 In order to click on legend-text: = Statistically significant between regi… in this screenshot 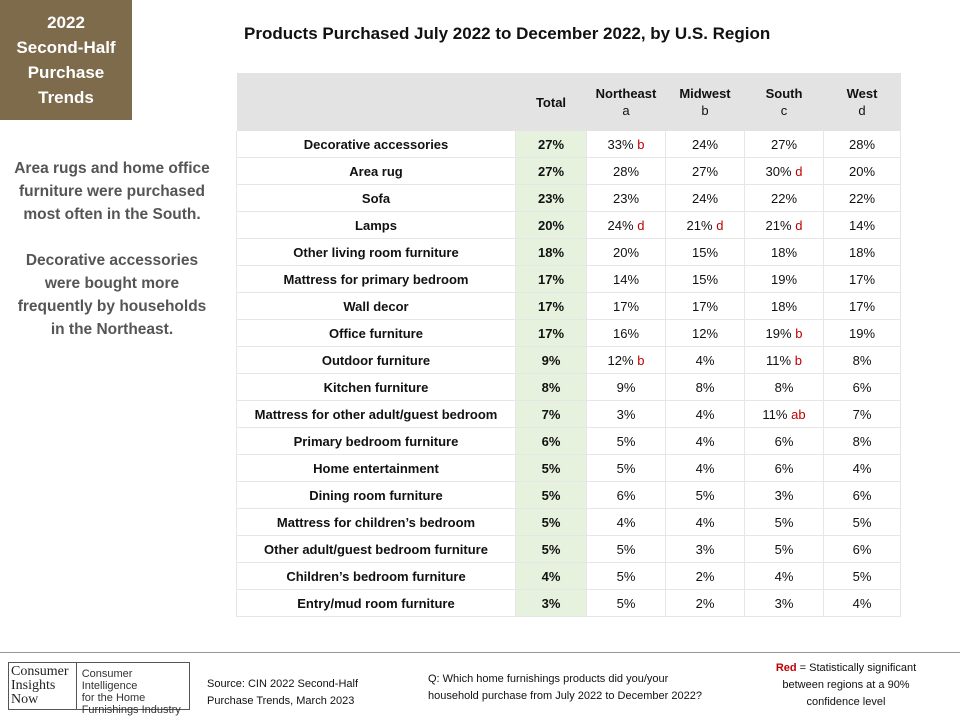, I will do `click(849, 685)`.